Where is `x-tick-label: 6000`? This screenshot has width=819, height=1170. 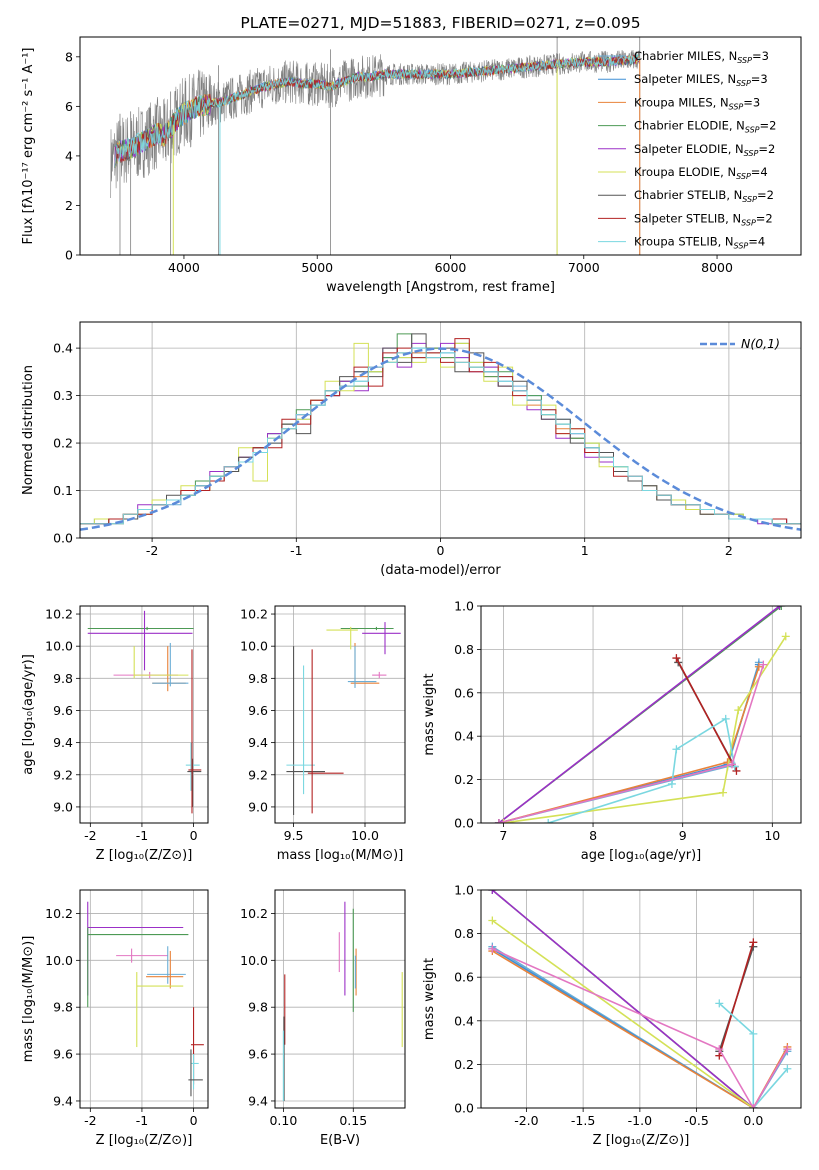
x-tick-label: 6000 is located at coordinates (451, 267).